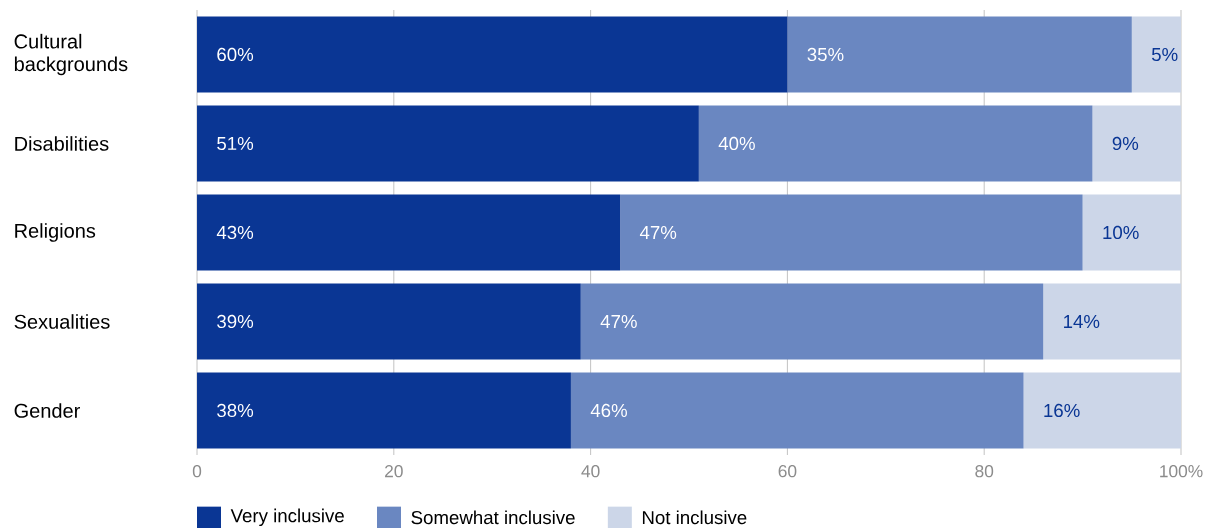  I want to click on legend-label: Somewhat inclusive, so click(493, 517).